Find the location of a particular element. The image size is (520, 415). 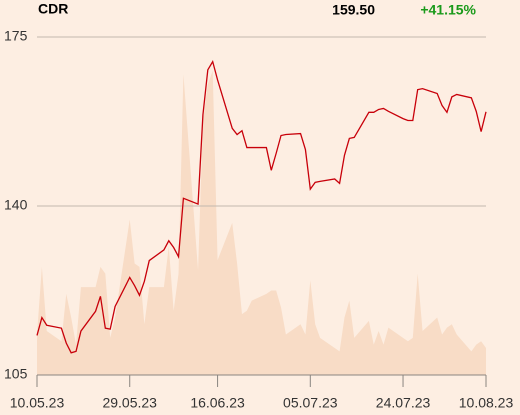

x-tick-label: 10.05.23 is located at coordinates (37, 403).